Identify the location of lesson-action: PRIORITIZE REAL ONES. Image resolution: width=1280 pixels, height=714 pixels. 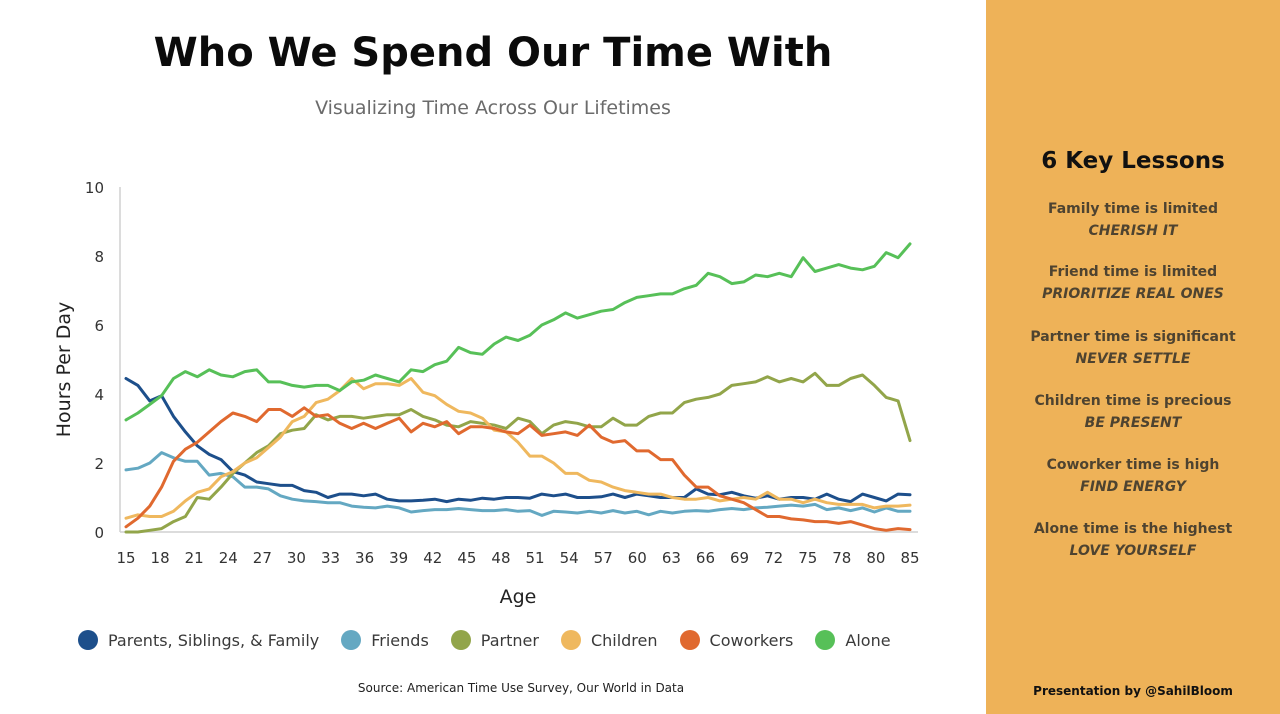
(1133, 294).